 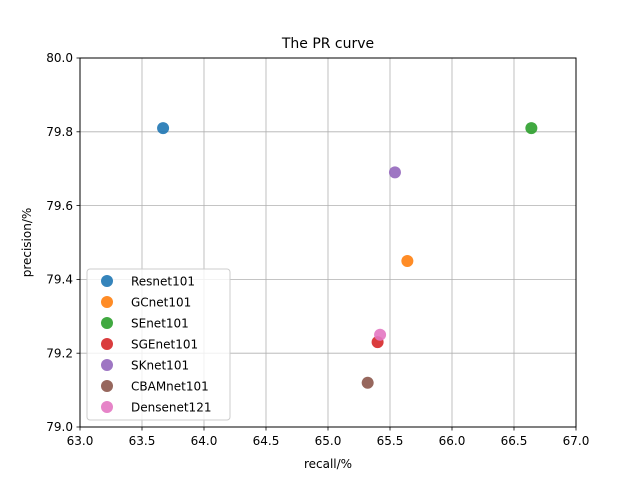 What do you see at coordinates (107, 323) in the screenshot?
I see `legend-marker-senet101` at bounding box center [107, 323].